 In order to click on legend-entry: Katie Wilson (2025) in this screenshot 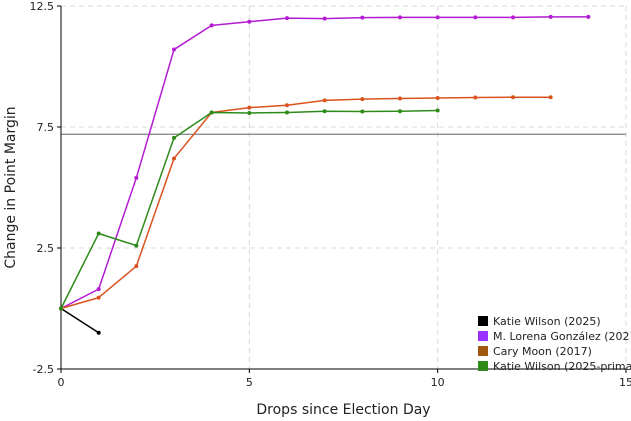, I will do `click(539, 321)`.